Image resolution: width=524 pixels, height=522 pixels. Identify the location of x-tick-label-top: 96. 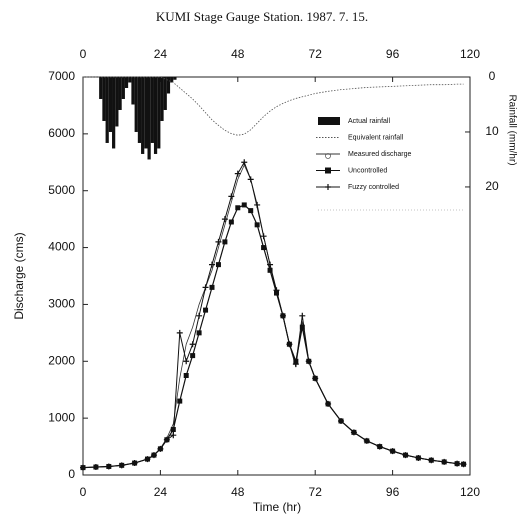
(393, 54).